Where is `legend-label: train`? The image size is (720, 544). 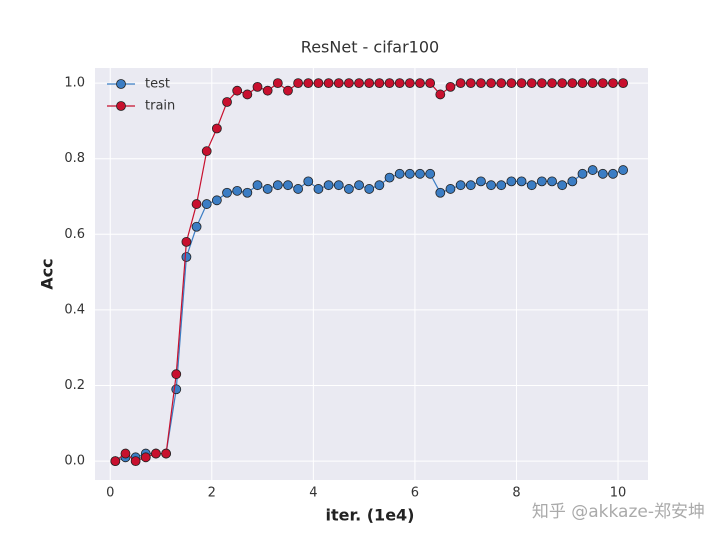 legend-label: train is located at coordinates (160, 106).